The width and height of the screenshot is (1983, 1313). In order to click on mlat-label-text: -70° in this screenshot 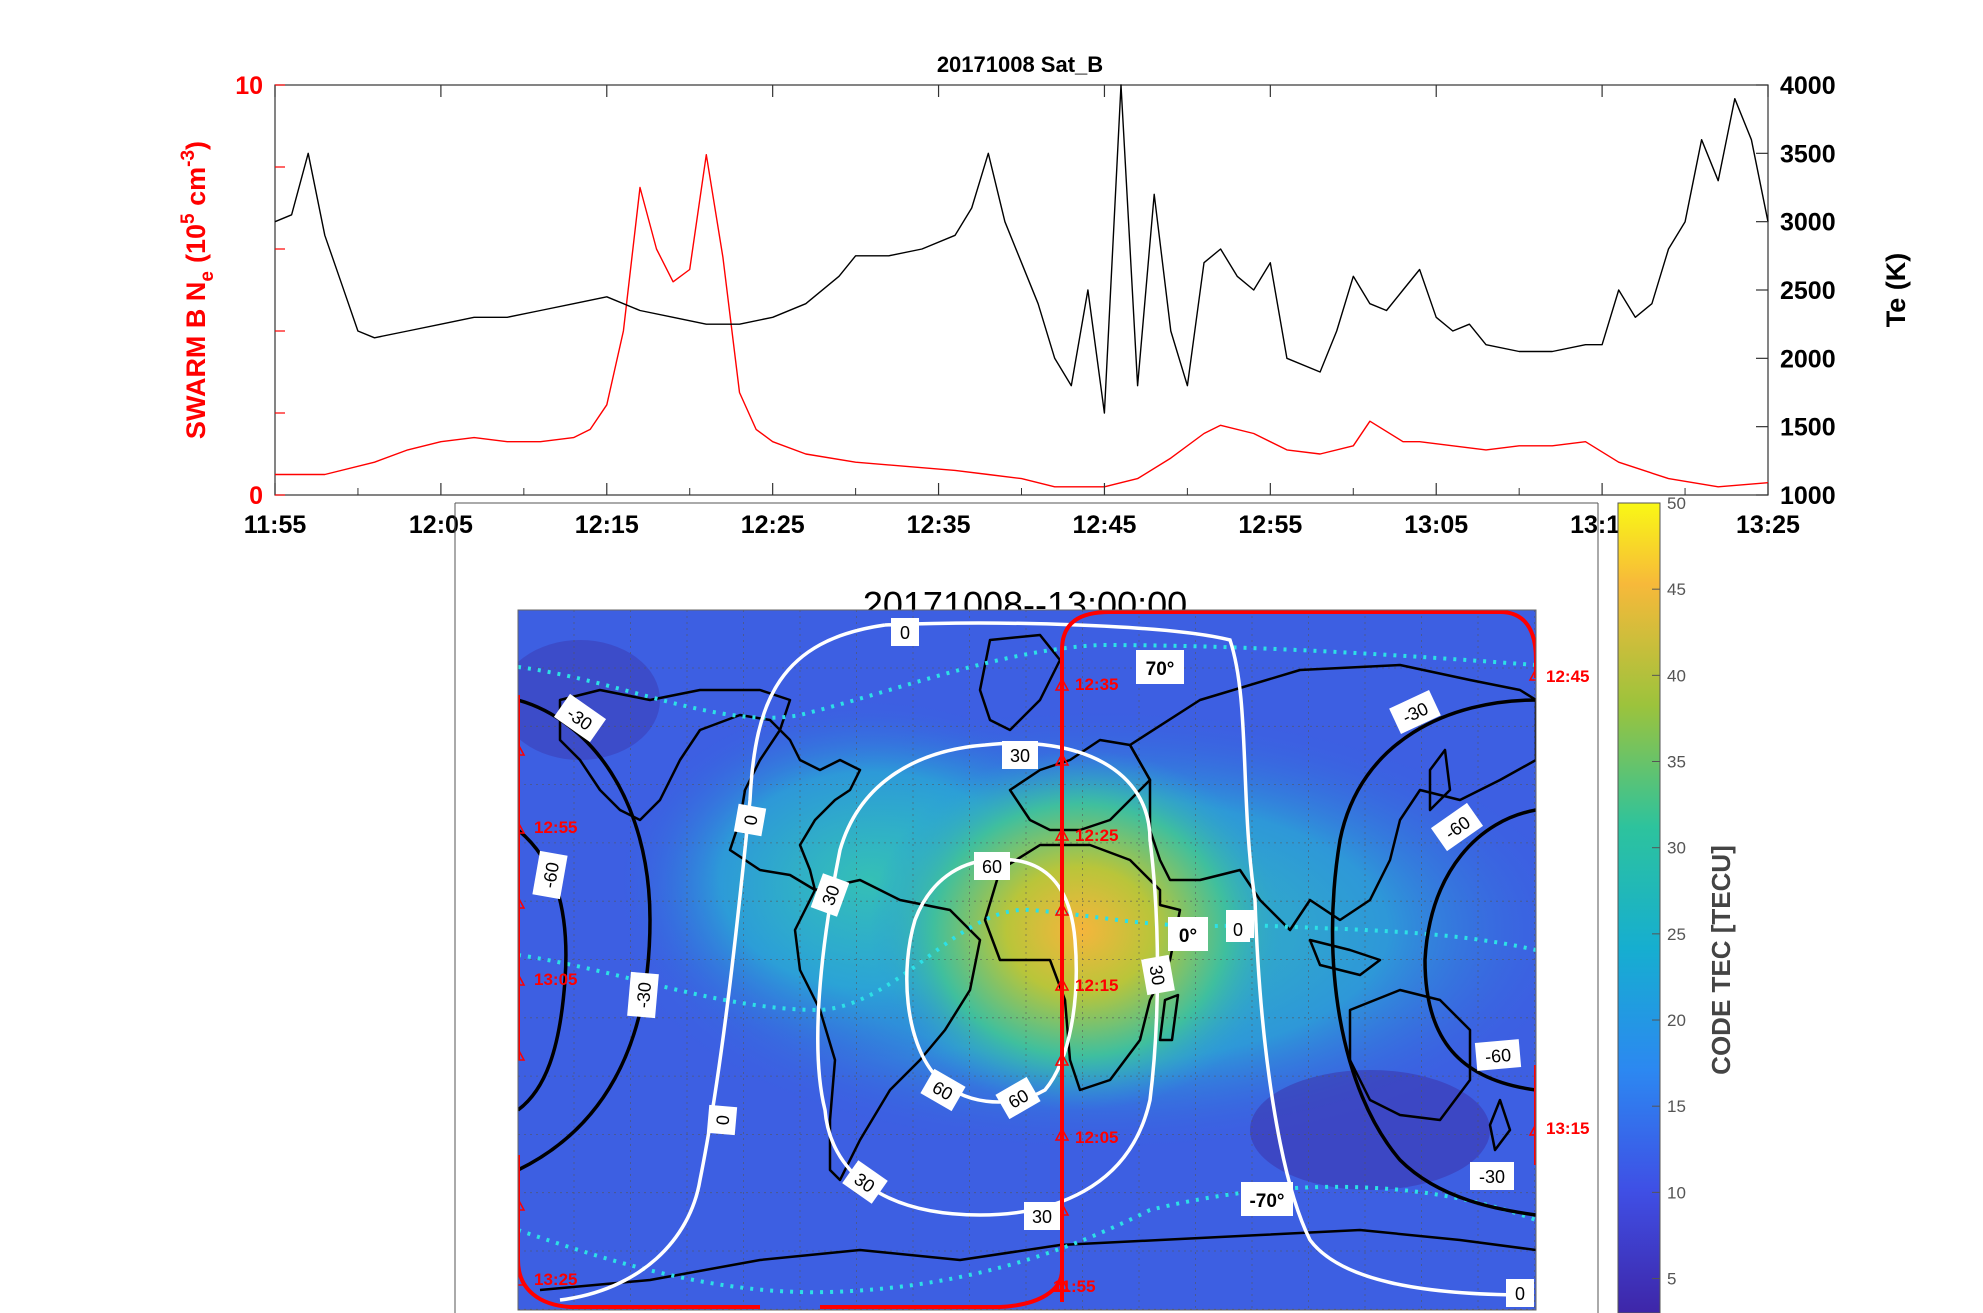, I will do `click(1266, 1201)`.